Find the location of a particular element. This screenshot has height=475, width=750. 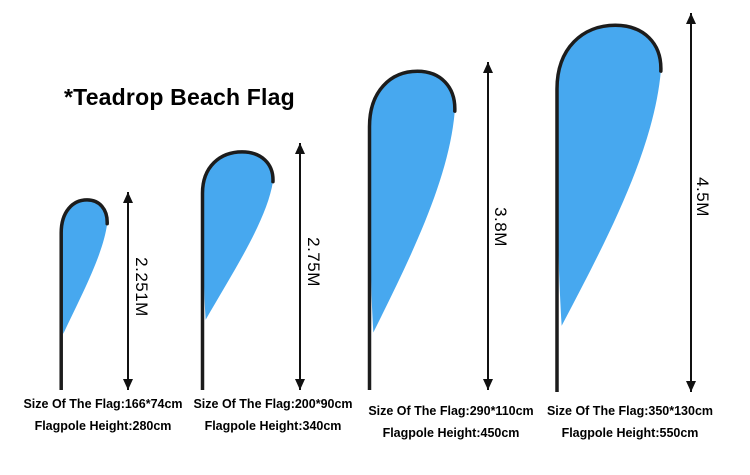

dimension-arrow-medium is located at coordinates (300, 266).